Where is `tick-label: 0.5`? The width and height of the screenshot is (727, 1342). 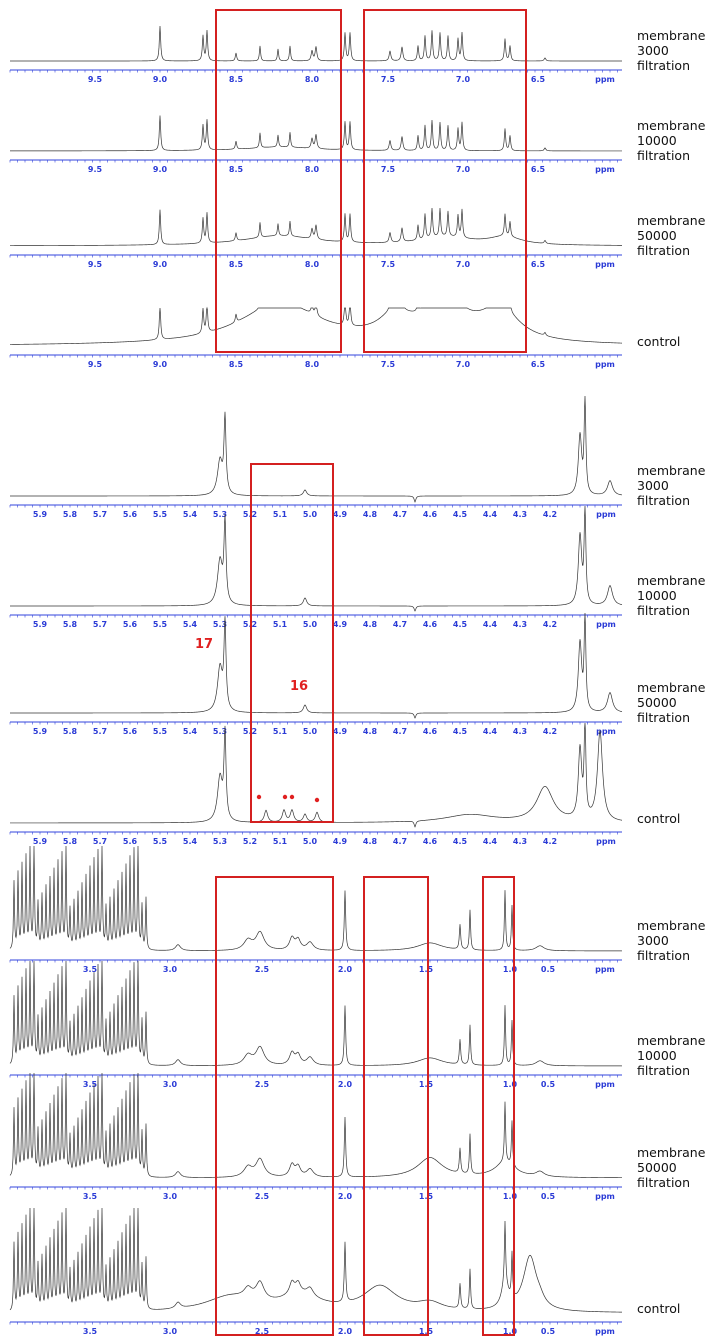
tick-label: 0.5 is located at coordinates (548, 1196).